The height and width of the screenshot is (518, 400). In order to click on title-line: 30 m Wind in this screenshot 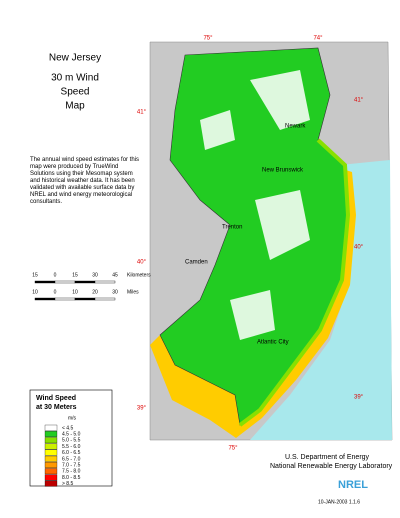, I will do `click(75, 78)`.